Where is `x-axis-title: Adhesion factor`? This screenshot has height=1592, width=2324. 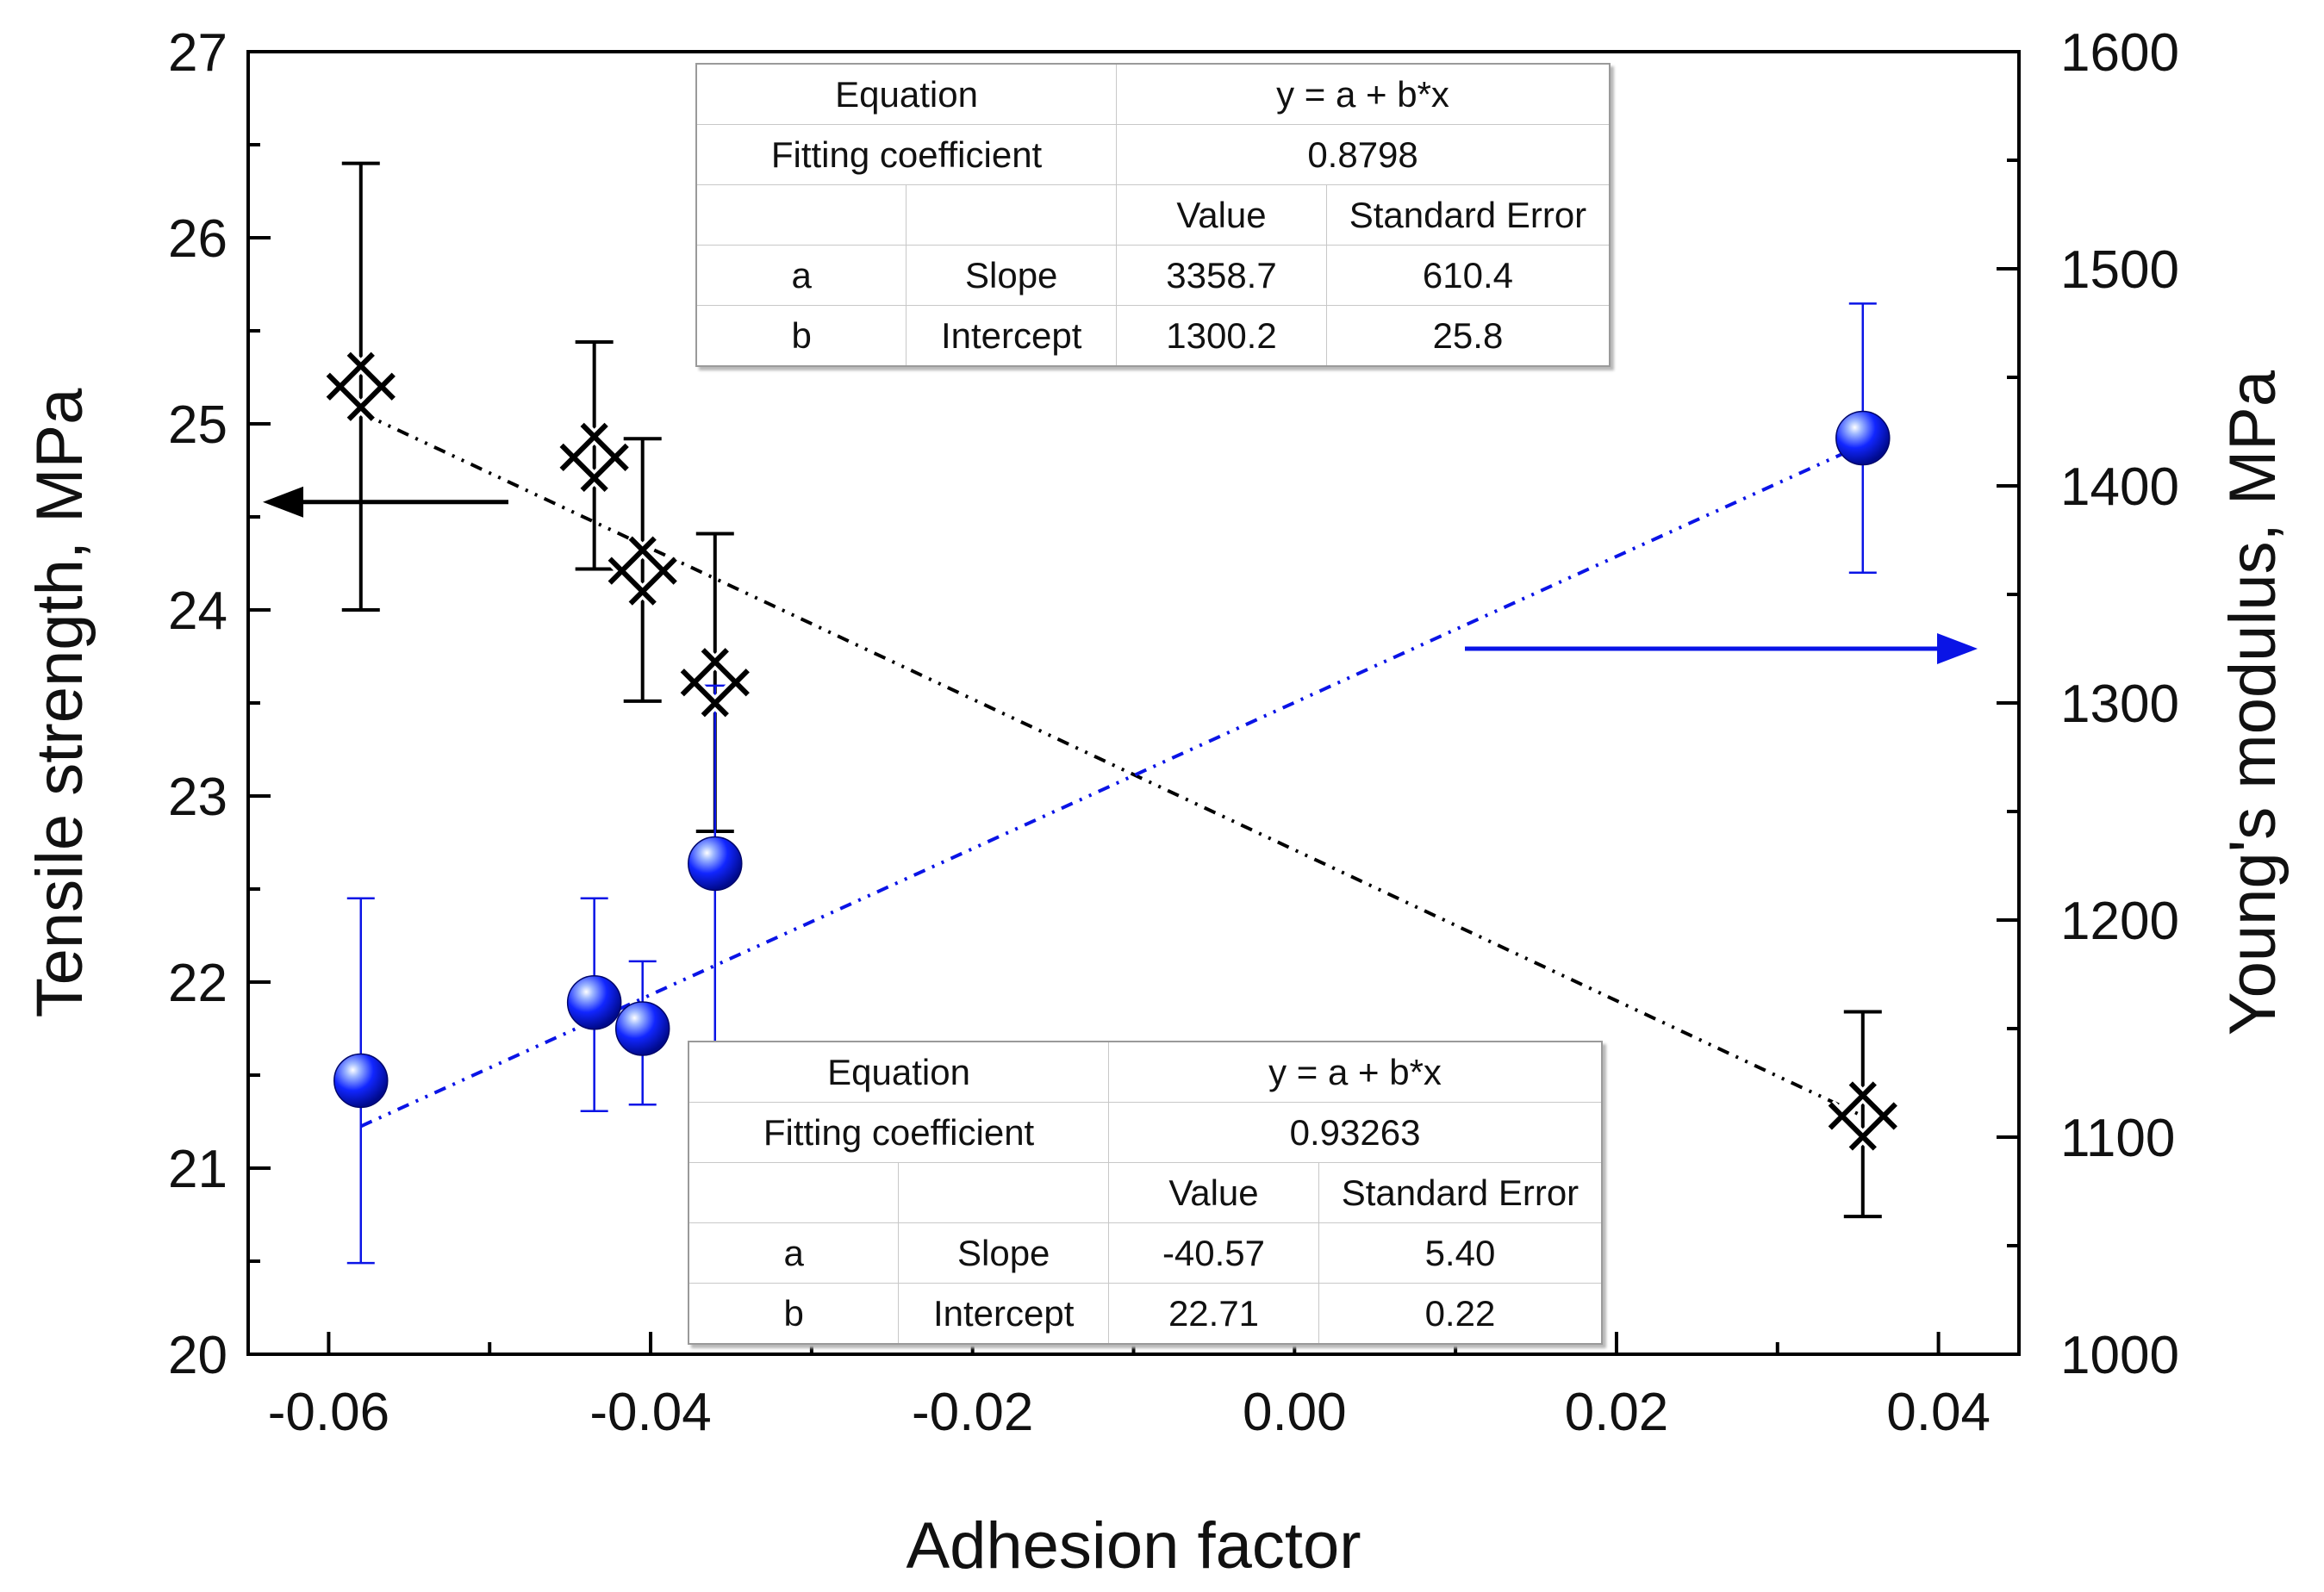
x-axis-title: Adhesion factor is located at coordinates (1133, 1546).